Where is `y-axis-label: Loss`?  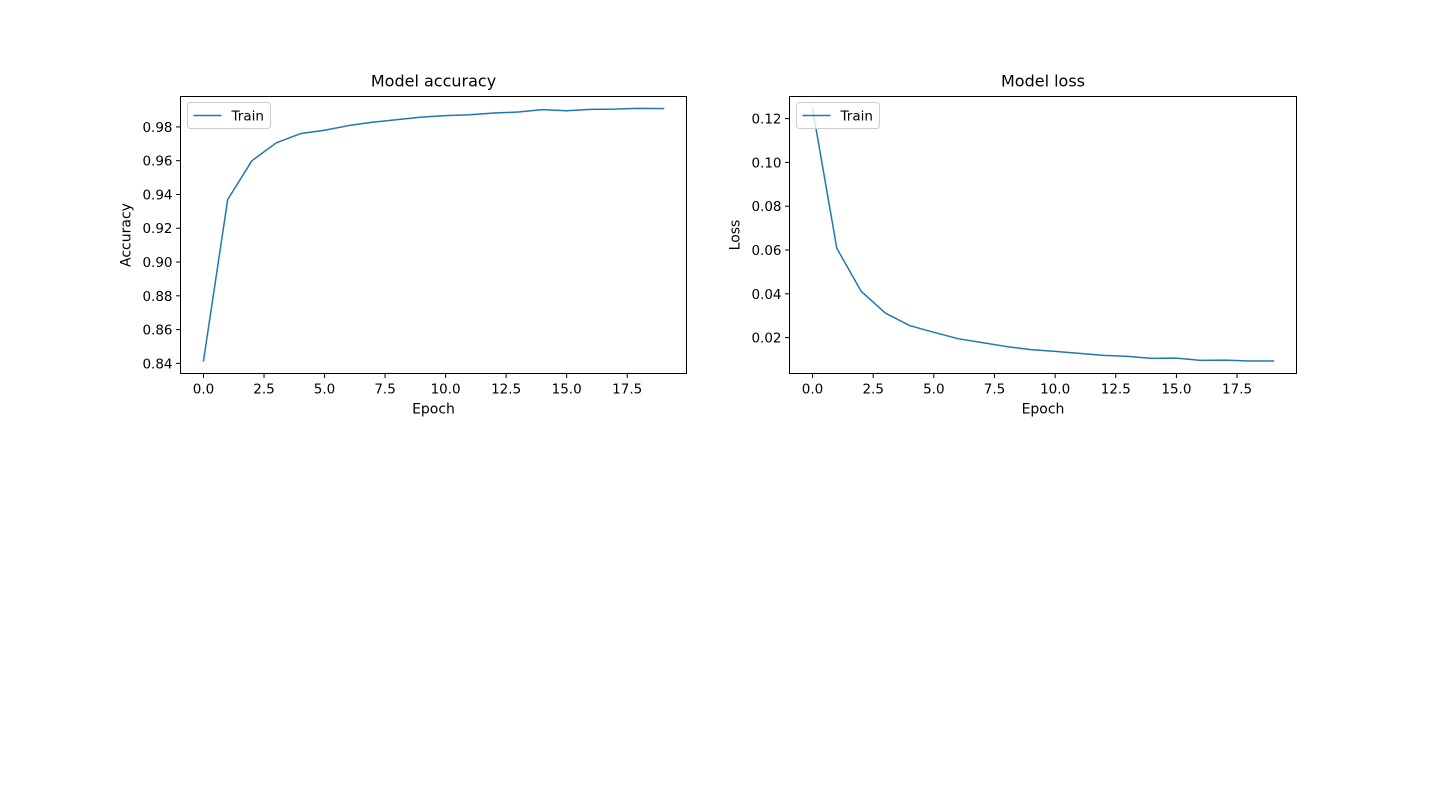
y-axis-label: Loss is located at coordinates (736, 235).